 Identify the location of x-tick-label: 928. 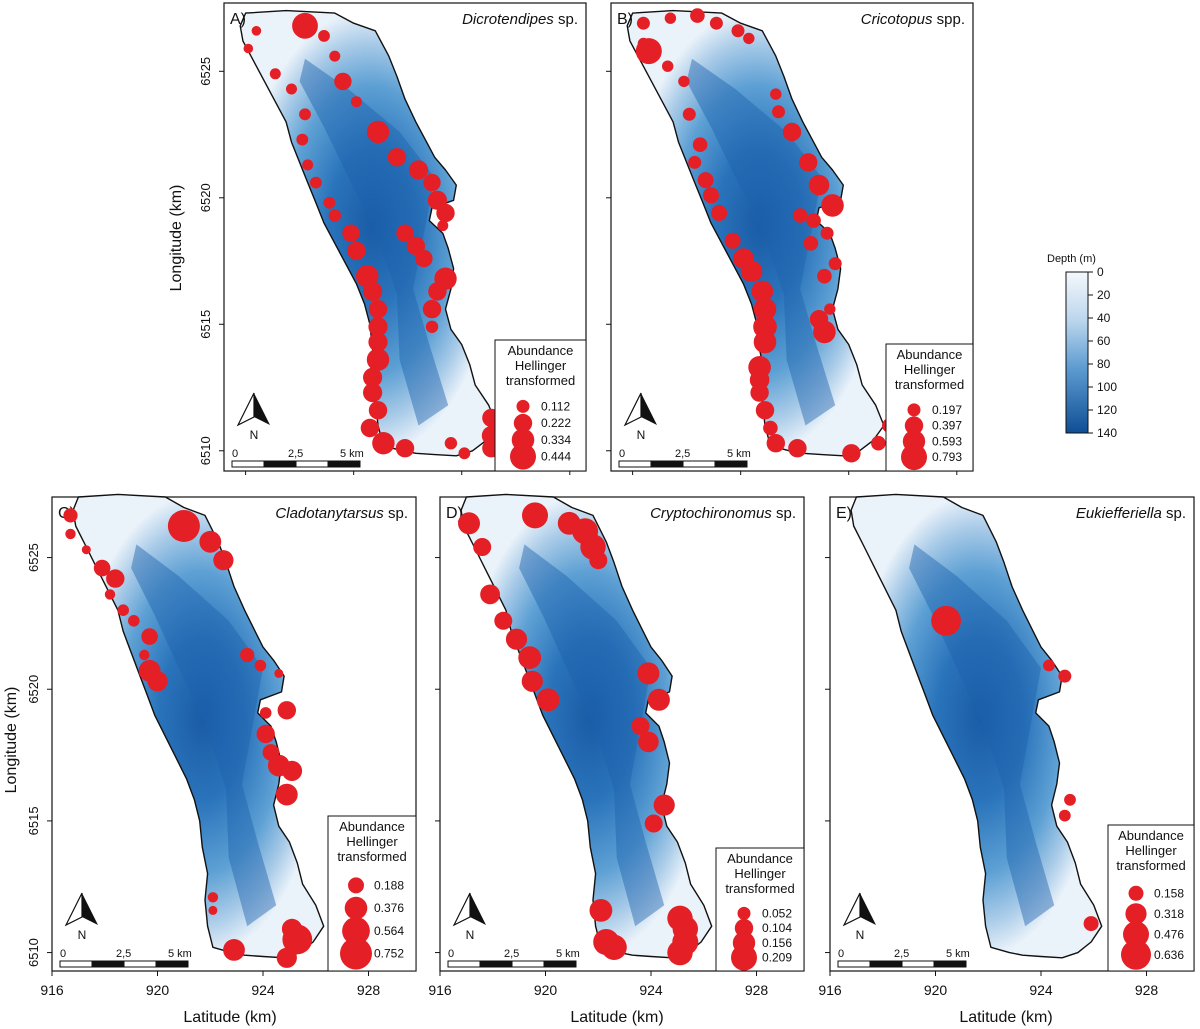
(369, 990).